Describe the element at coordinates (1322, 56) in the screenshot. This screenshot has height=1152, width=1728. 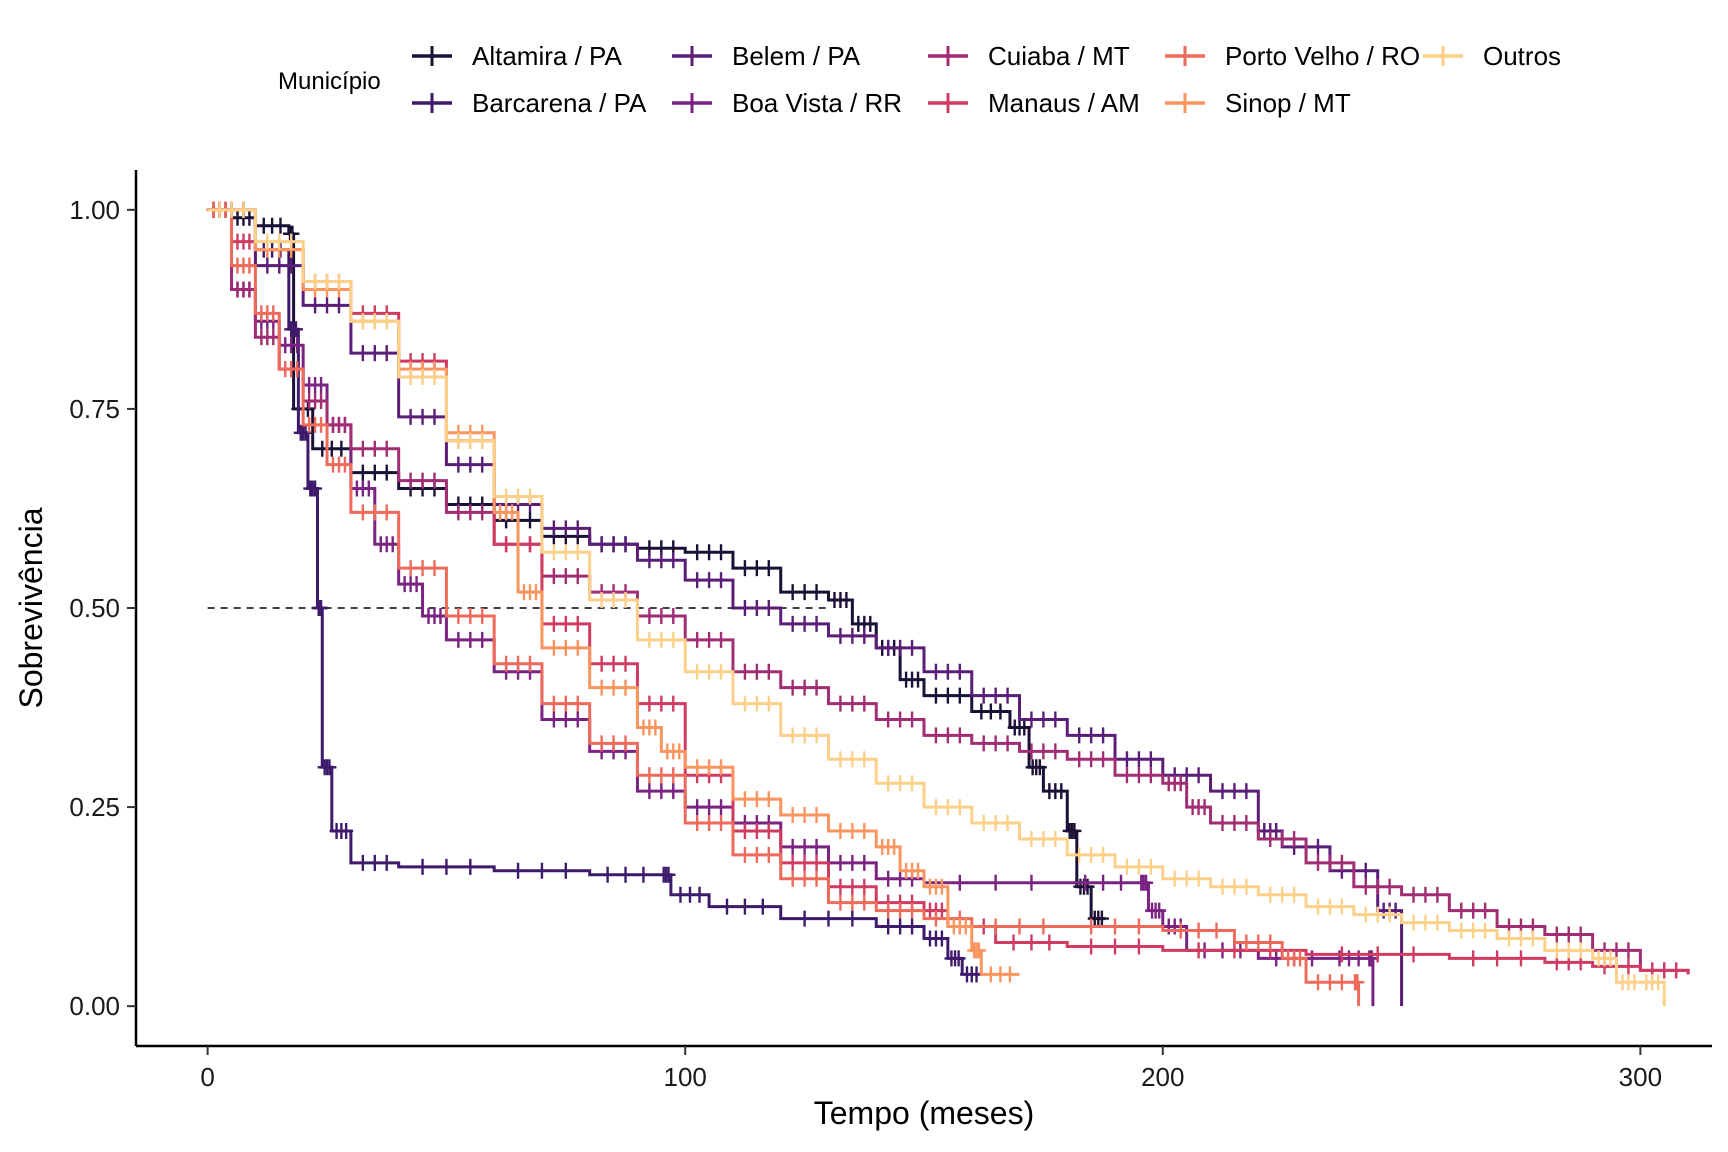
I see `legend-label: Porto Velho / RO` at that location.